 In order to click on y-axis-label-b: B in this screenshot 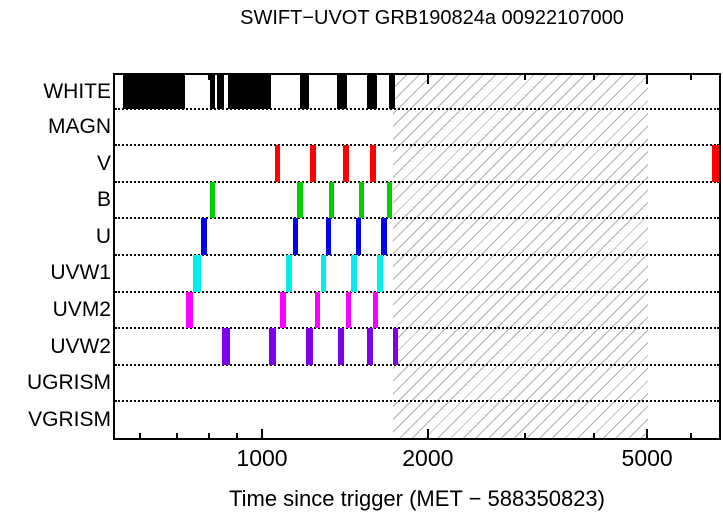, I will do `click(103, 200)`.